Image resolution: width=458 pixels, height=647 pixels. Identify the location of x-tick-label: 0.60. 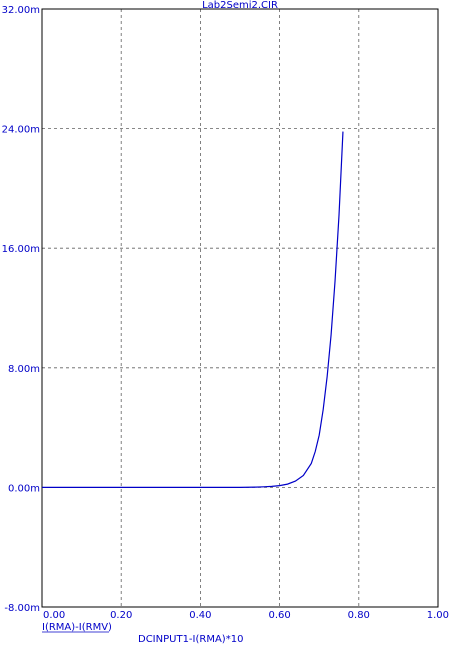
(279, 615).